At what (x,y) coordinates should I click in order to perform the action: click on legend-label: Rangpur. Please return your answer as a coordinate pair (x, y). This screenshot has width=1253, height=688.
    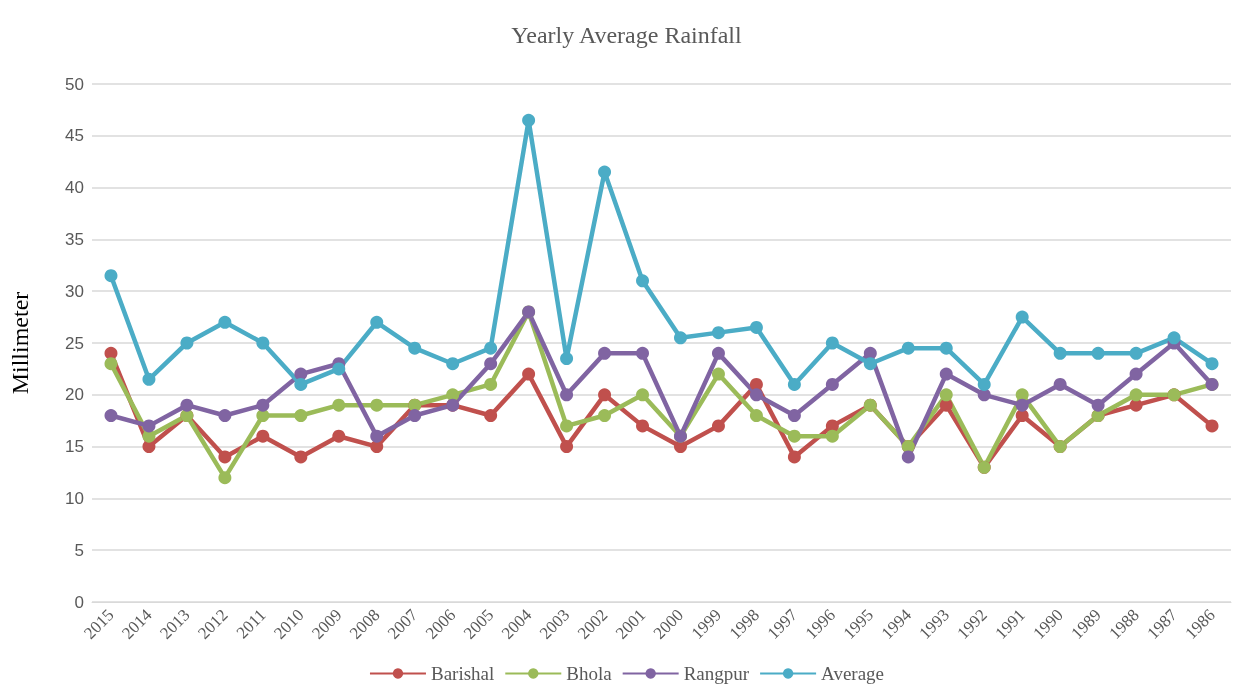
    Looking at the image, I should click on (716, 673).